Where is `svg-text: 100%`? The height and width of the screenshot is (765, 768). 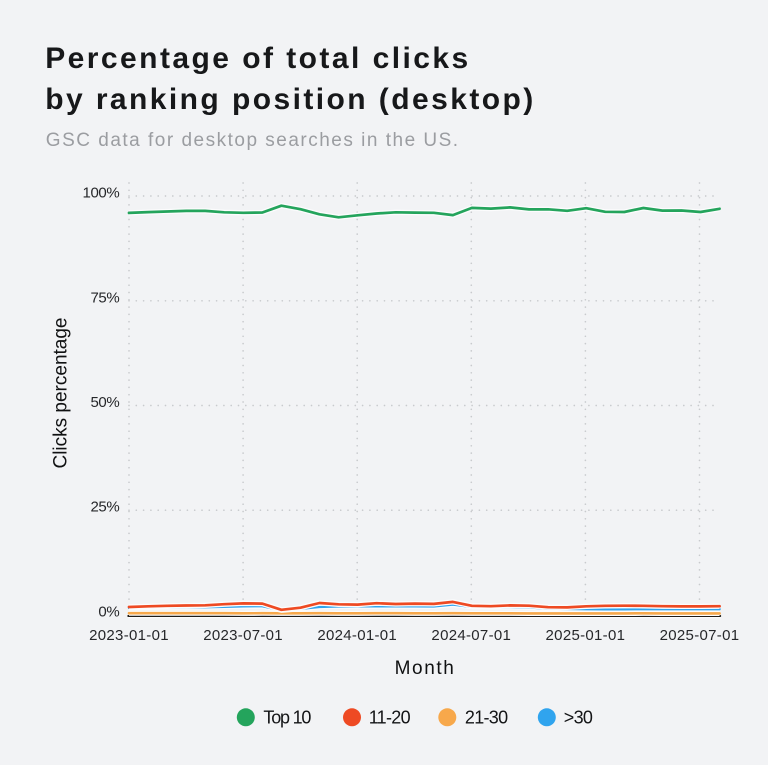
svg-text: 100% is located at coordinates (101, 193).